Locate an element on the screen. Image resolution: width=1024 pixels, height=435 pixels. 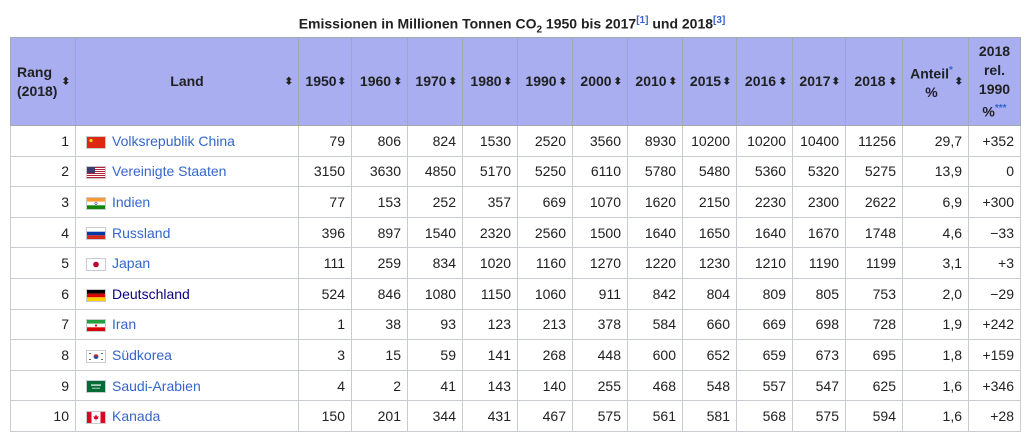
column-header-2000: 2000 ⬍ is located at coordinates (600, 81).